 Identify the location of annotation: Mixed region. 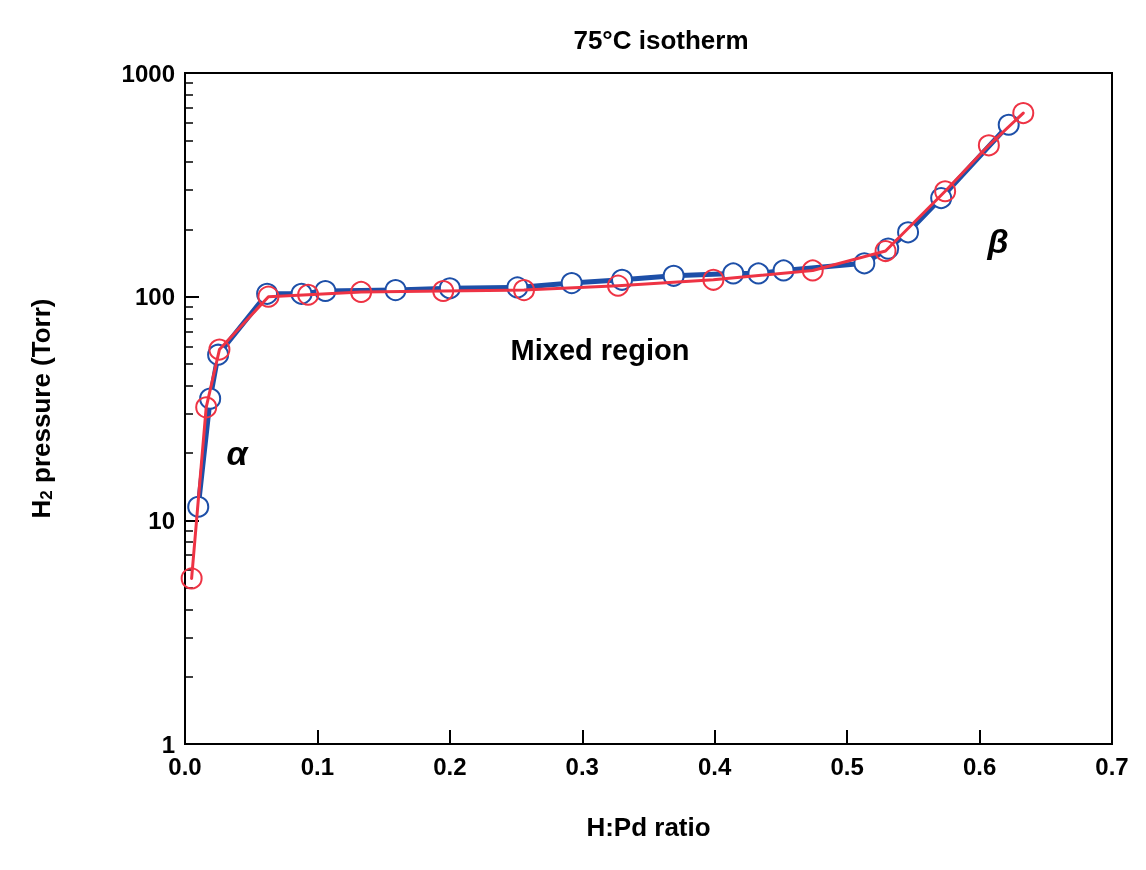
(600, 350).